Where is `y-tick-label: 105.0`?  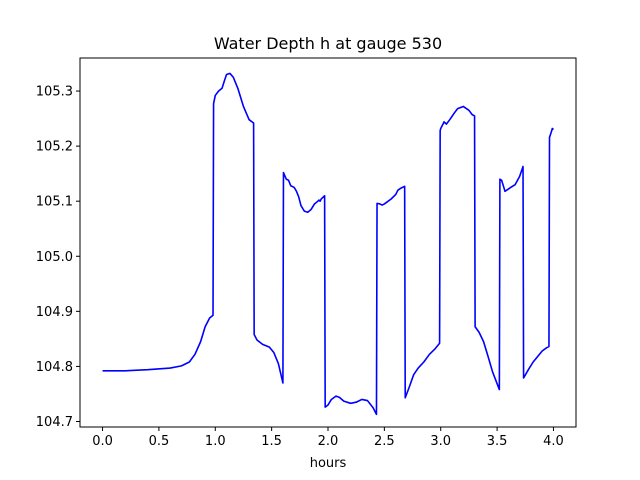 y-tick-label: 105.0 is located at coordinates (54, 257).